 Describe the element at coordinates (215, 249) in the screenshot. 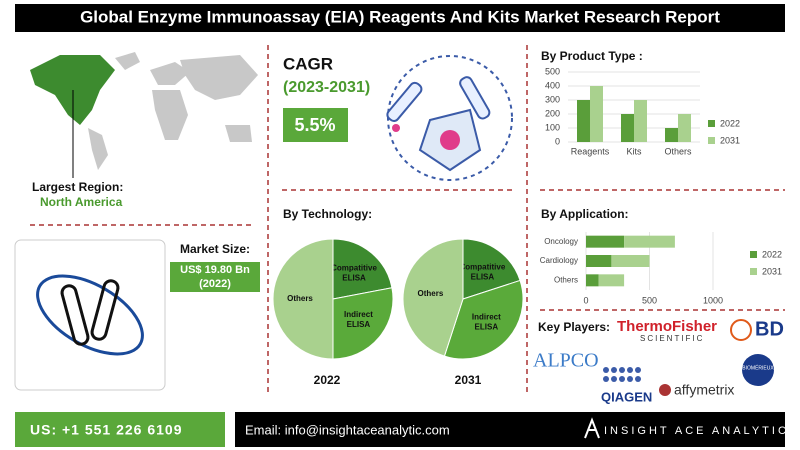

I see `market-size-label: Market Size:` at that location.